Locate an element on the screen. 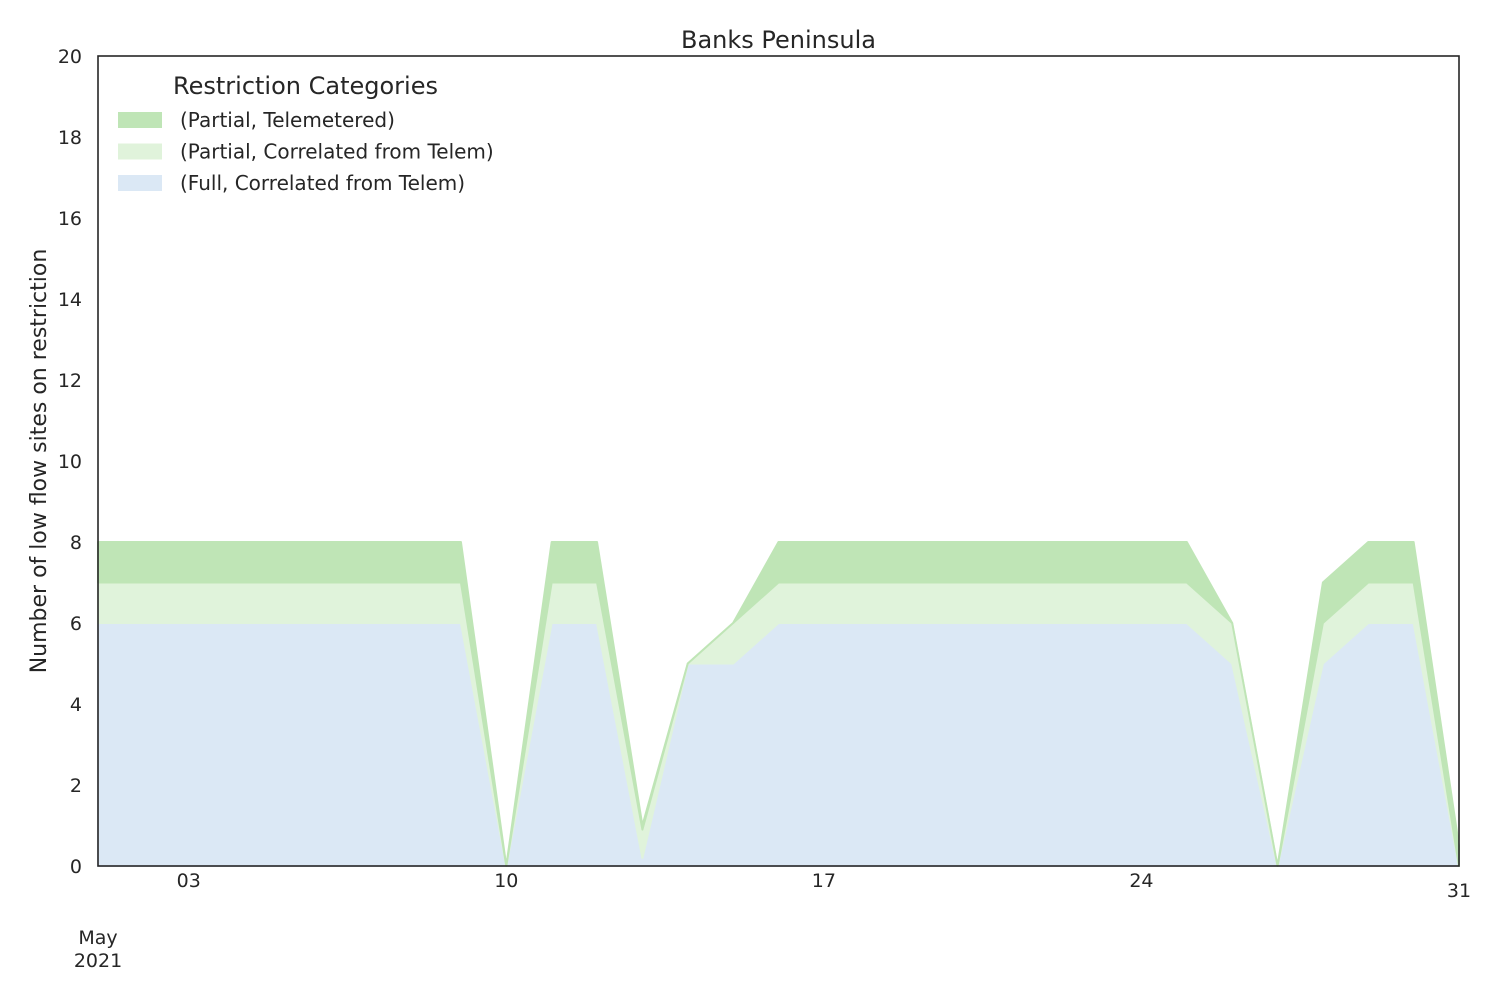  y-tick-label: 10 is located at coordinates (70, 462).